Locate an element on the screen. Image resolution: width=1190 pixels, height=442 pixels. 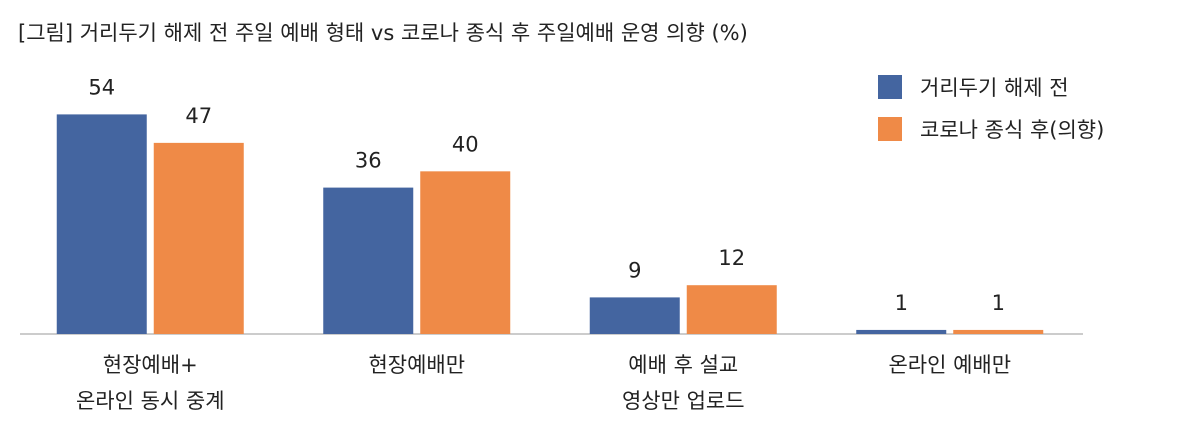
x-tick-label: 예배 후 설교 영상만 업로드 is located at coordinates (683, 383).